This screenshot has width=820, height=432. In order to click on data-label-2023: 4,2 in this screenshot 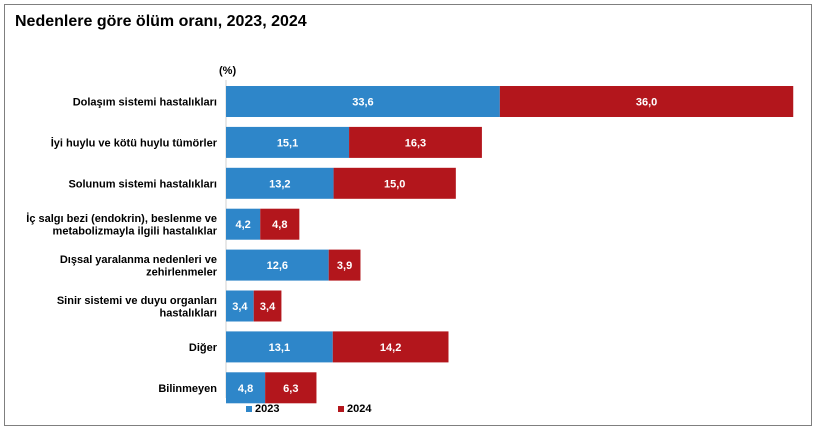, I will do `click(242, 225)`.